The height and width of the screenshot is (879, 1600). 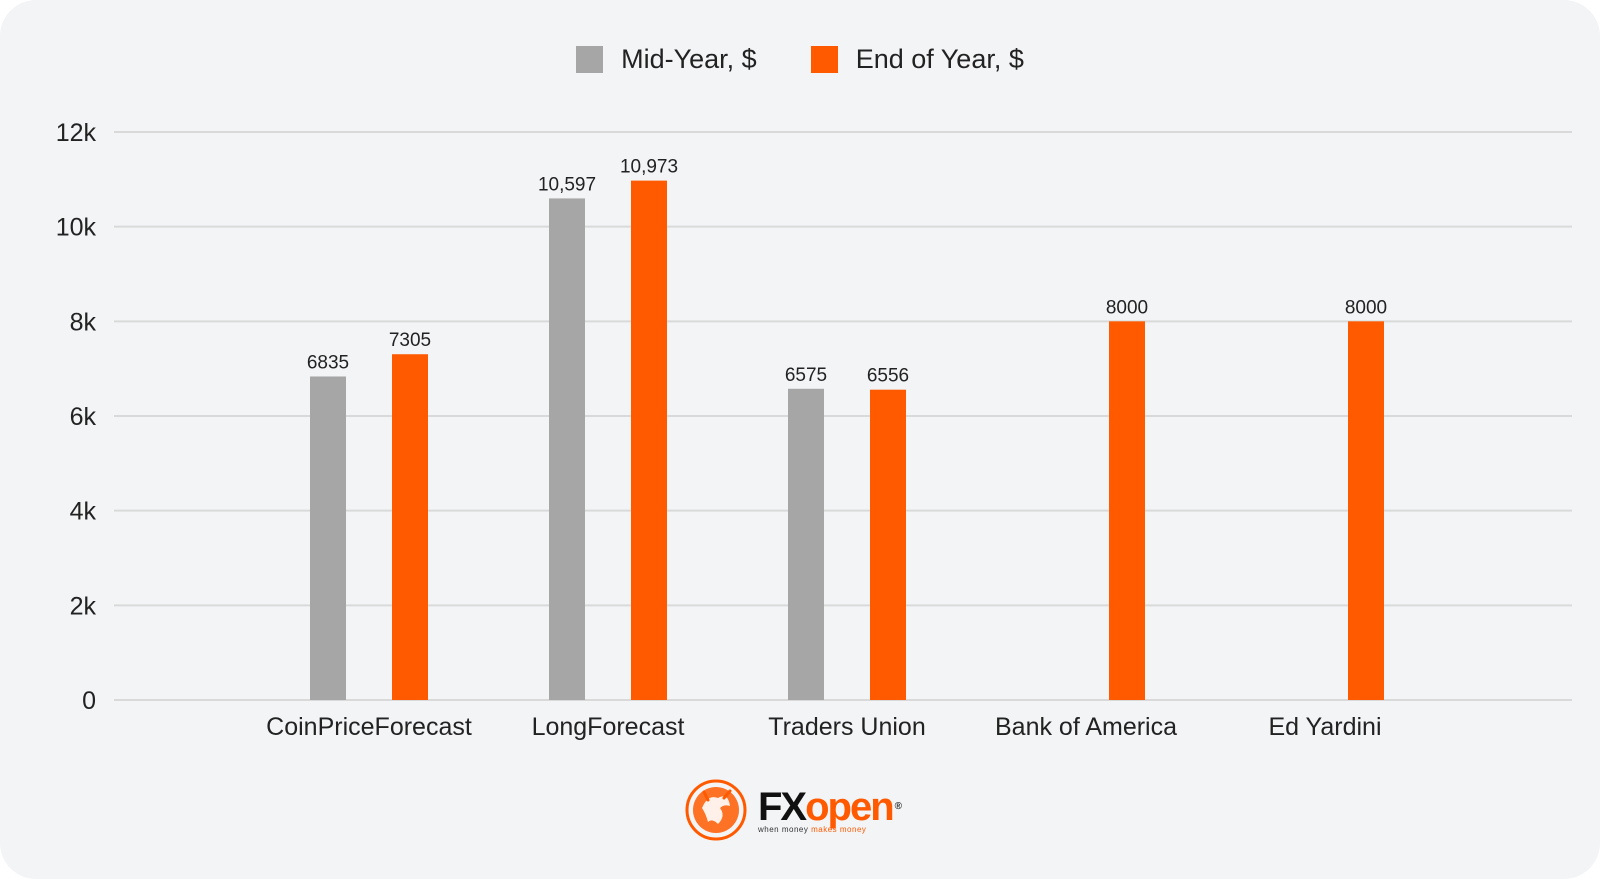 I want to click on y-tick-label: 2k, so click(x=83, y=606).